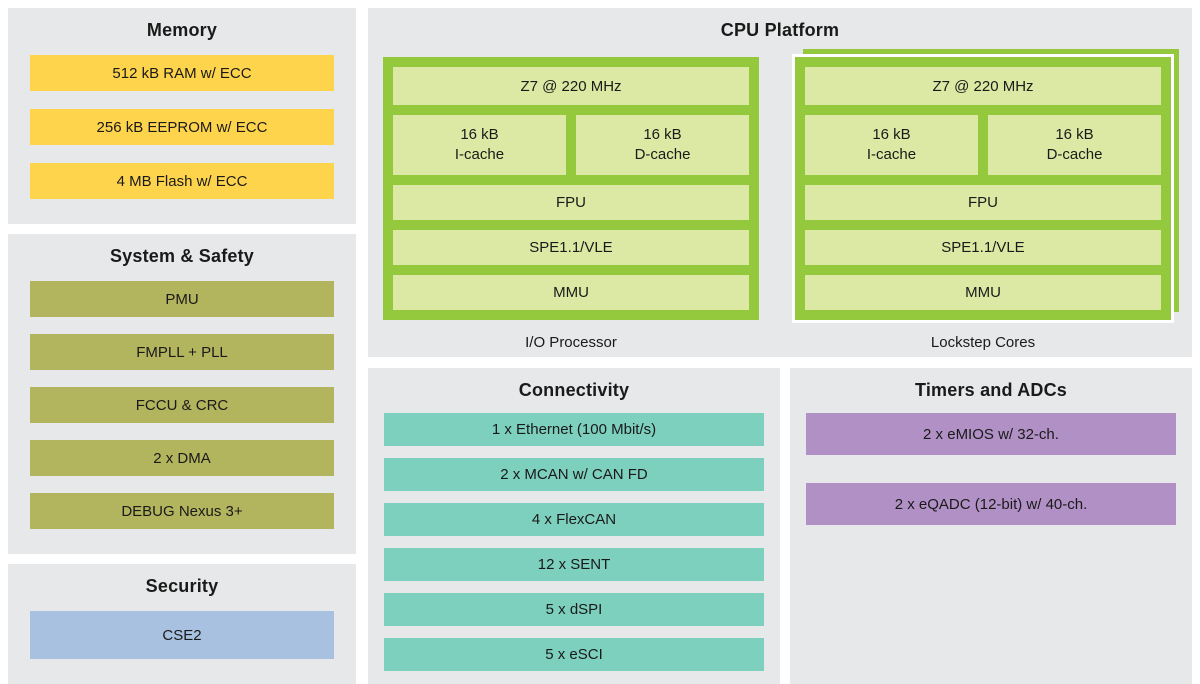 The width and height of the screenshot is (1200, 684). I want to click on block-emios: 2 x eMIOS w/ 32-ch., so click(991, 434).